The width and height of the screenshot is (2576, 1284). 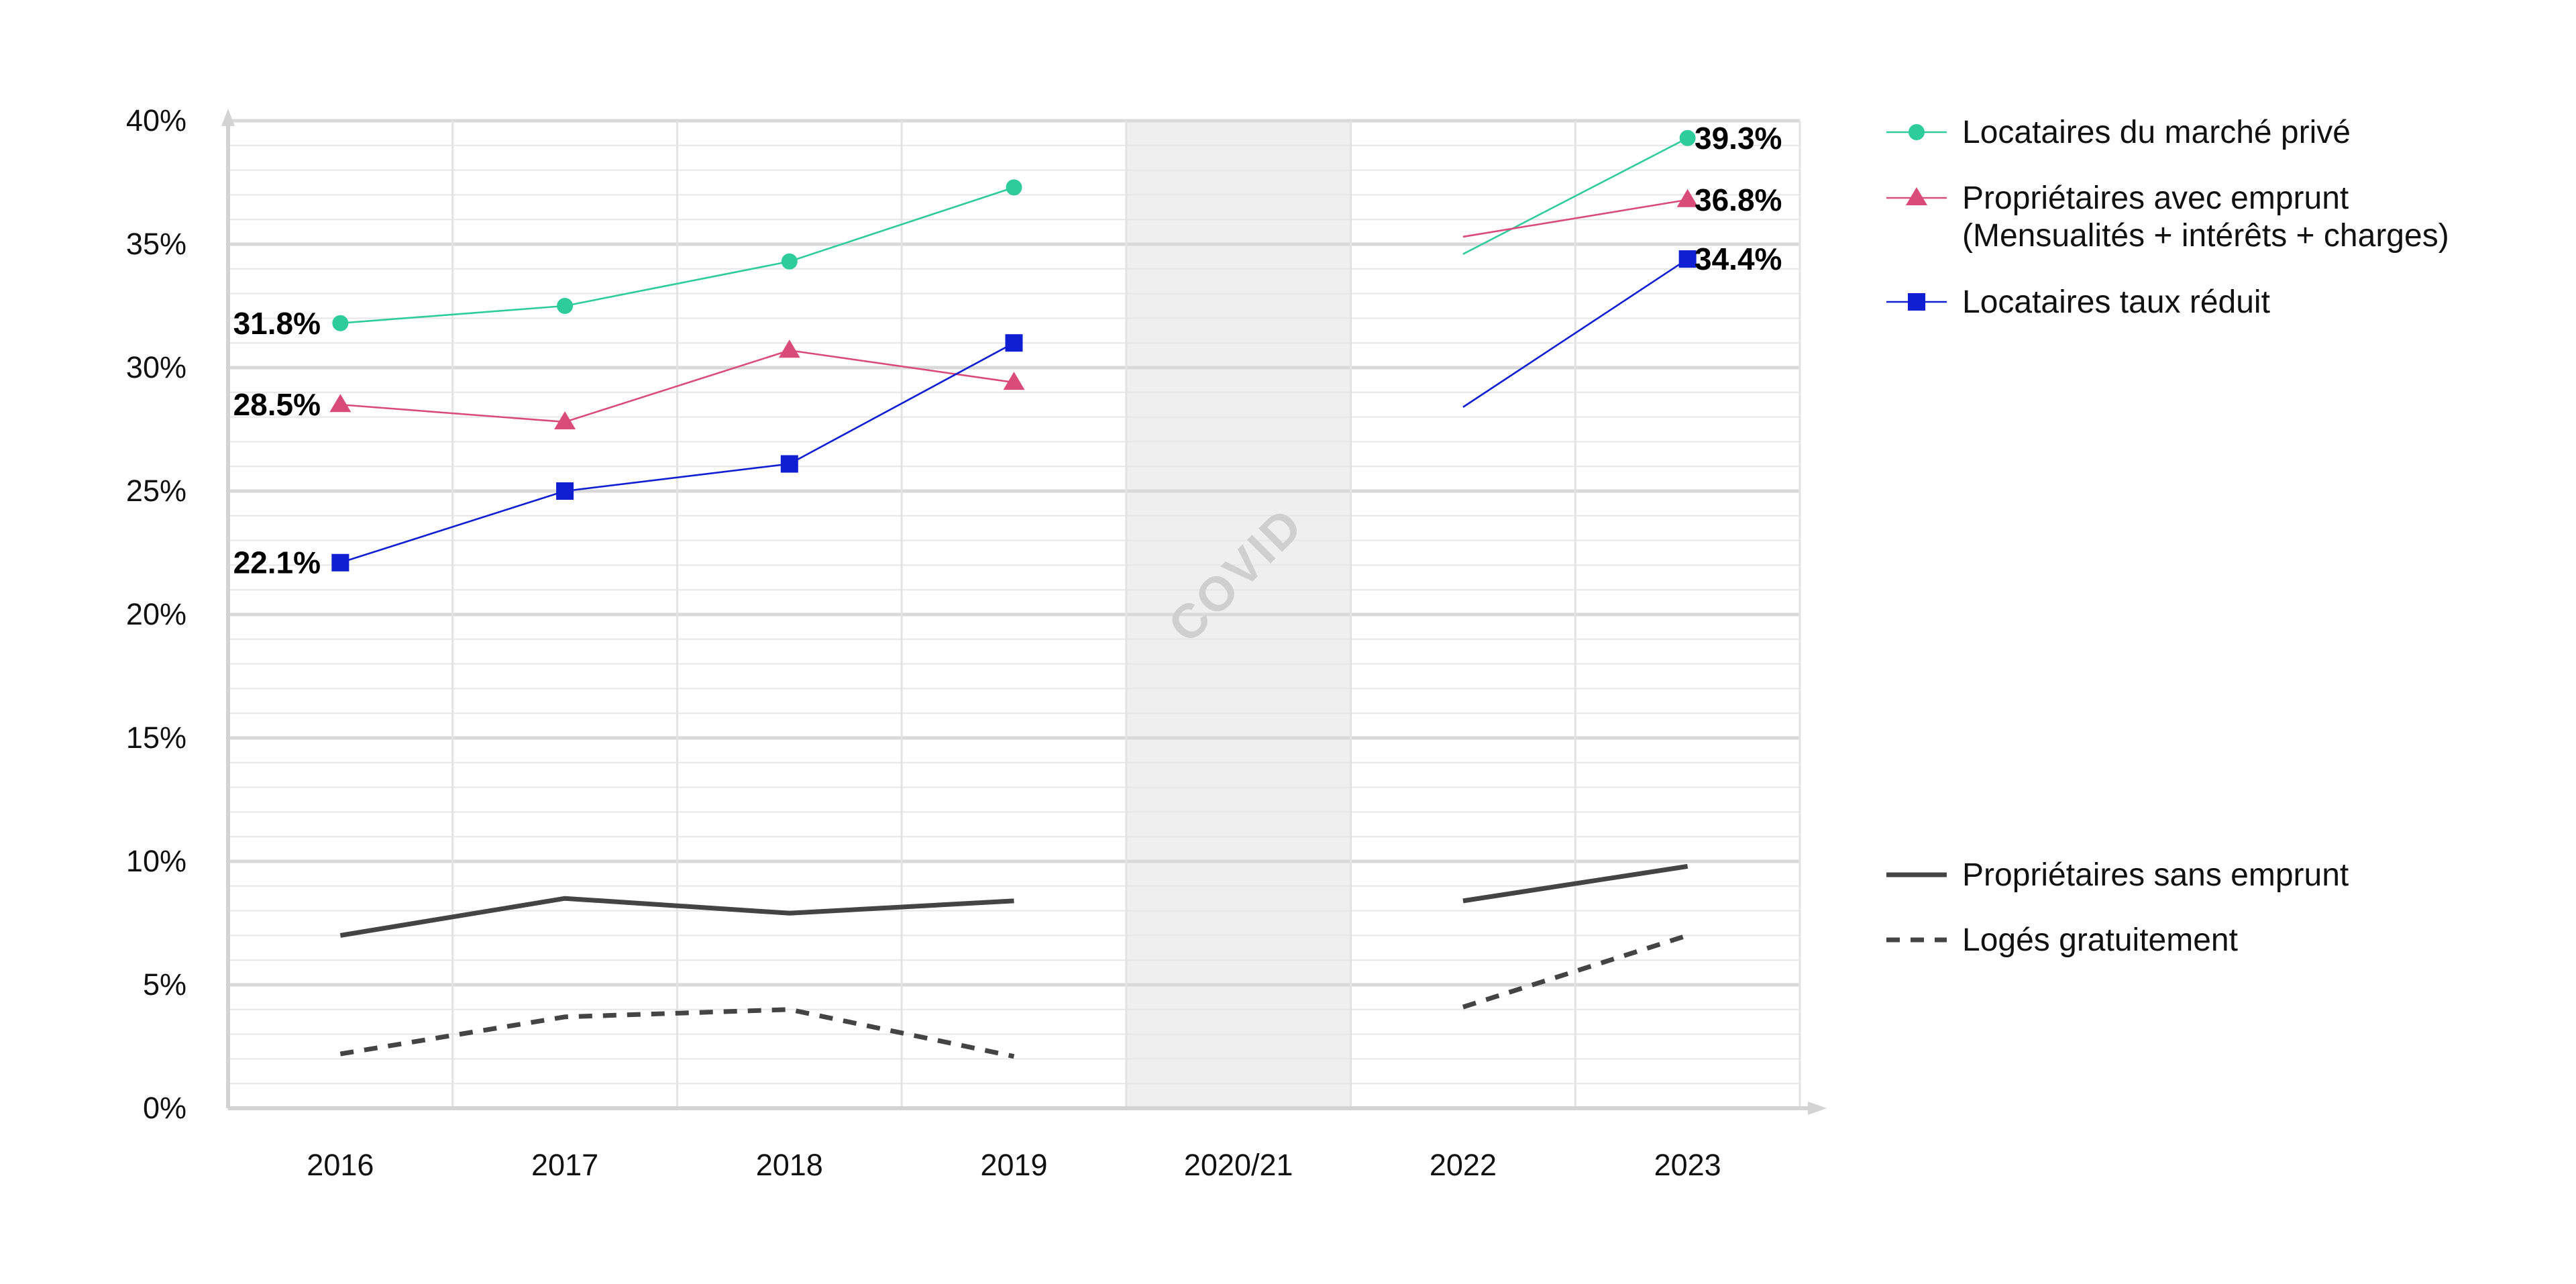 I want to click on start-label-taux-reduit: 22.1%, so click(x=277, y=562).